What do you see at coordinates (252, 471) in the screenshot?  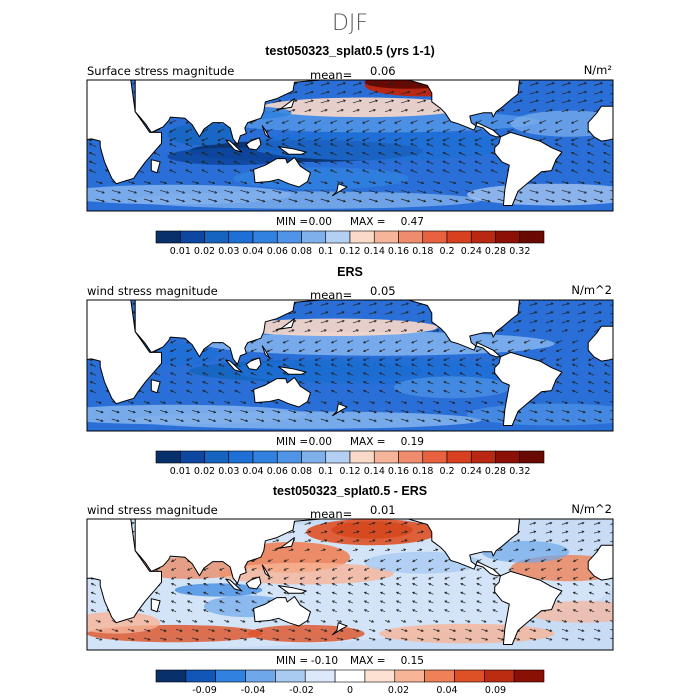 I see `colorbar-tick-label: 0.04` at bounding box center [252, 471].